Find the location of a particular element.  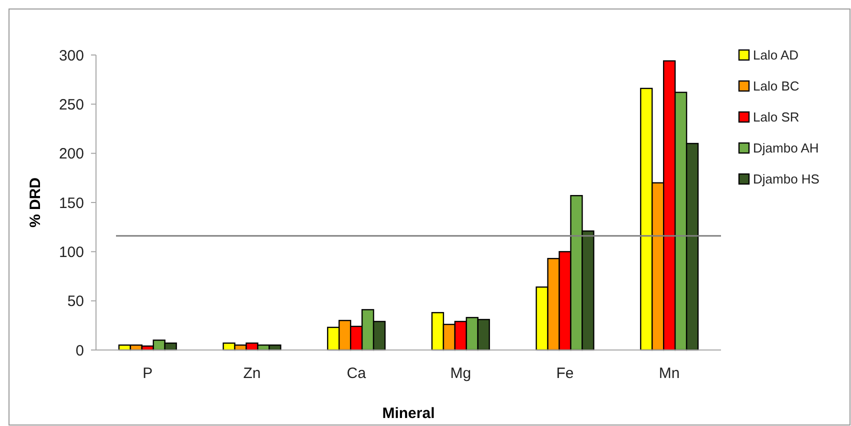

y-tick-label: 0 is located at coordinates (80, 351).